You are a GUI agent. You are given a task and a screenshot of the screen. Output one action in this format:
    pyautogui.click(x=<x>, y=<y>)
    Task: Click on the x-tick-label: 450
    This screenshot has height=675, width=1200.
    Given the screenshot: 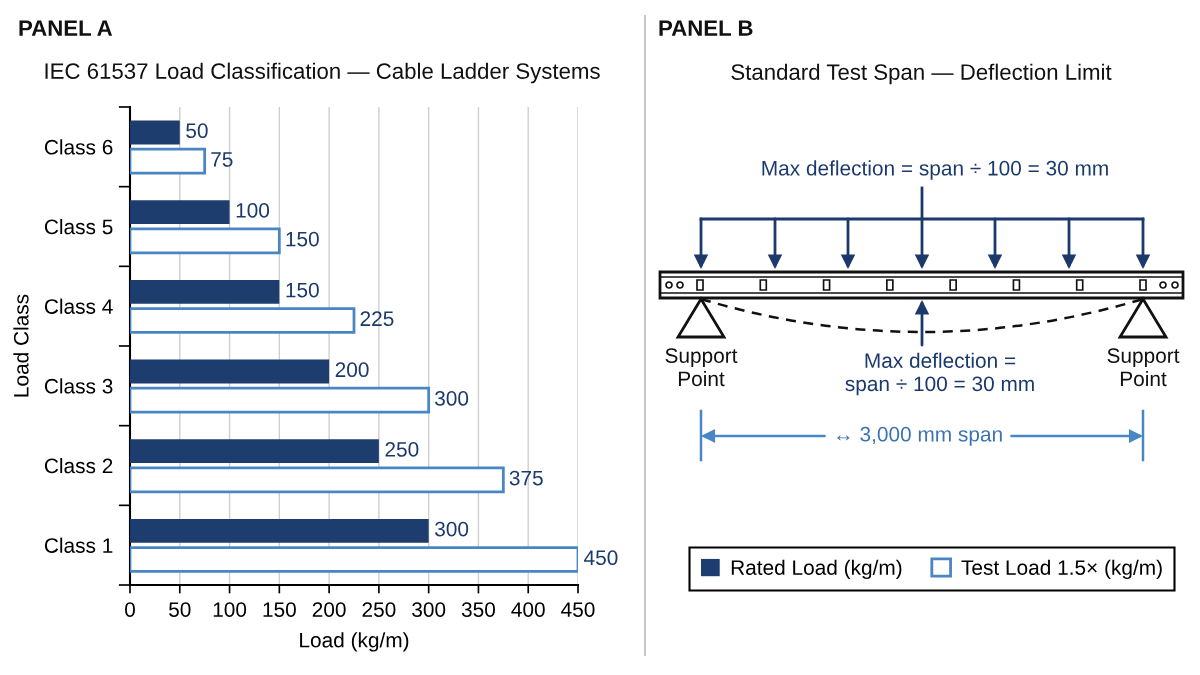 What is the action you would take?
    pyautogui.click(x=578, y=609)
    